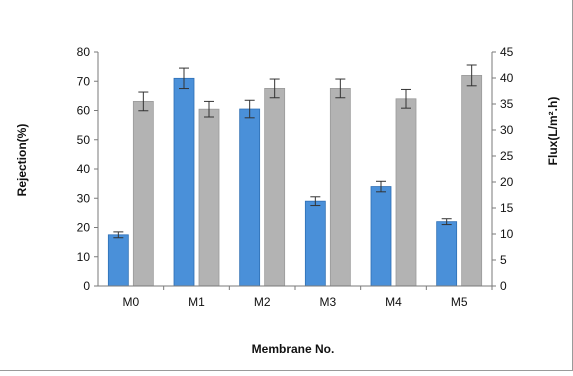 This screenshot has width=573, height=376. Describe the element at coordinates (503, 169) in the screenshot. I see `right-y-ticks: 0 5 10 15 20 25 30 35 40 45` at that location.